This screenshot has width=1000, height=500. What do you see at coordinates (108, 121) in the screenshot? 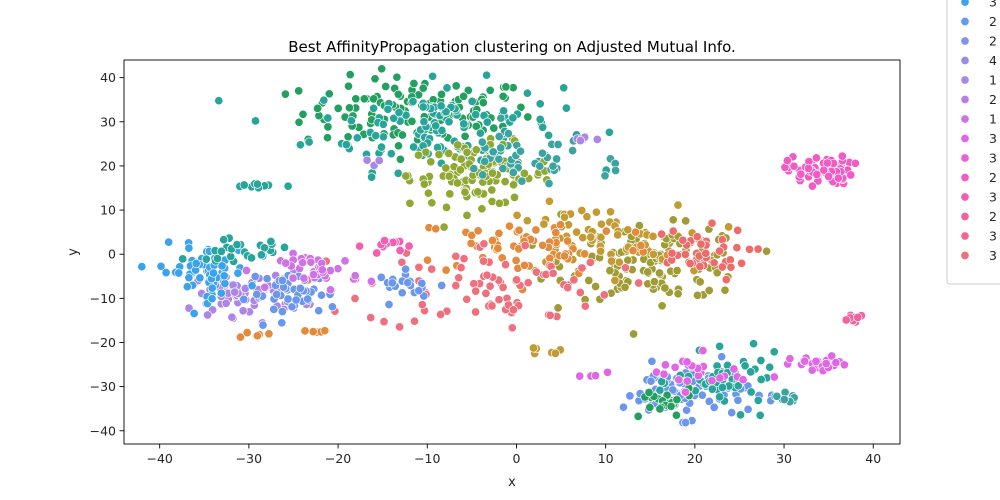
I see `y-tick-label: 30` at bounding box center [108, 121].